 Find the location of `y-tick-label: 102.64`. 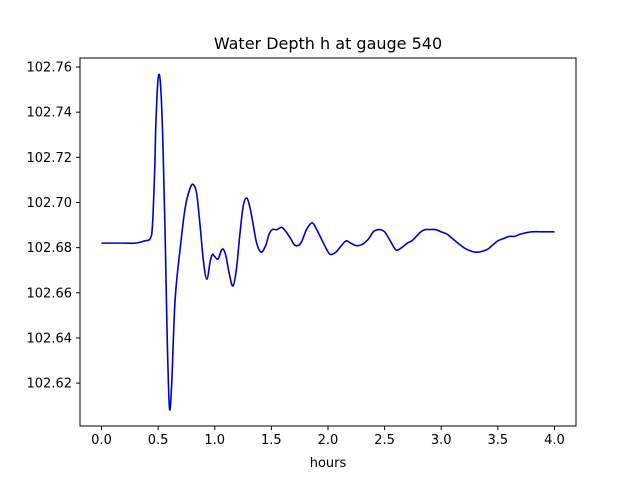

y-tick-label: 102.64 is located at coordinates (50, 338).